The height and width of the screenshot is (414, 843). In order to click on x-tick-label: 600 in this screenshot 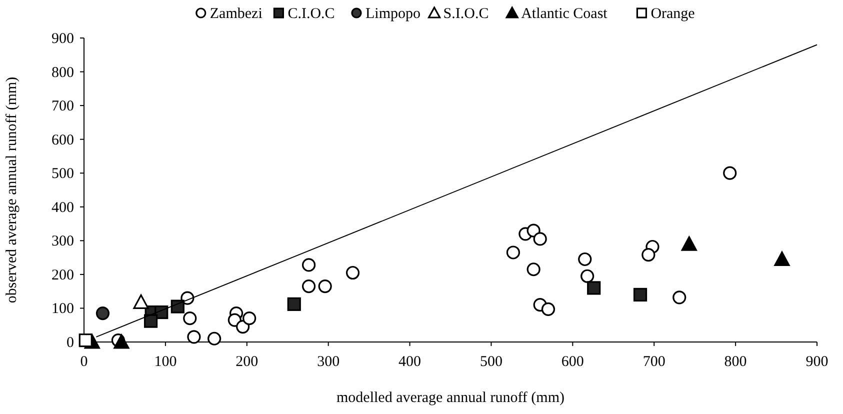, I will do `click(572, 362)`.